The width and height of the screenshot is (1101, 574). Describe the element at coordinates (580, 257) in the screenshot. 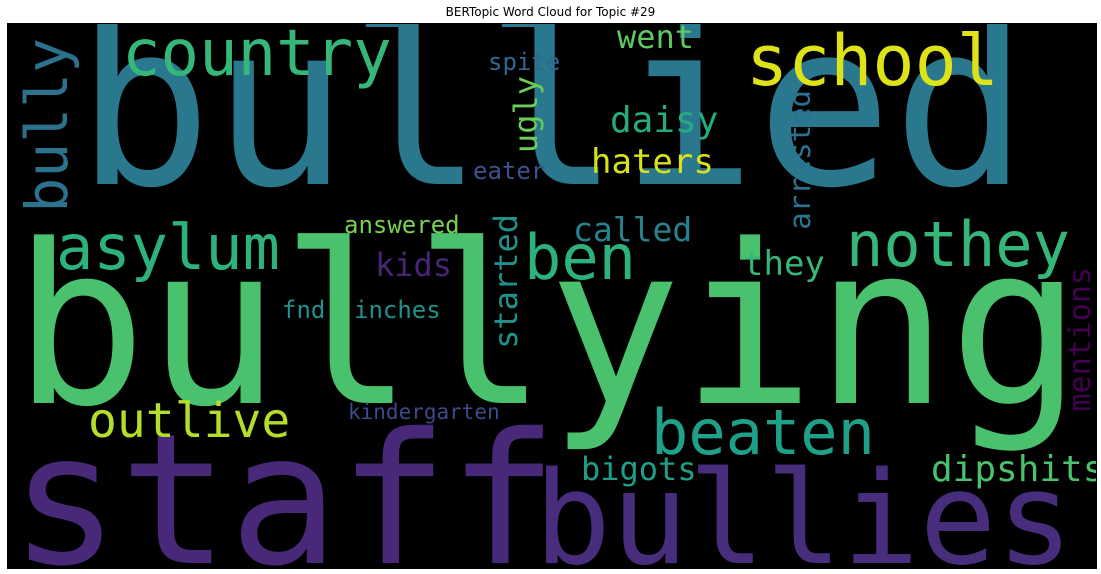

I see `word-ben: ben` at that location.